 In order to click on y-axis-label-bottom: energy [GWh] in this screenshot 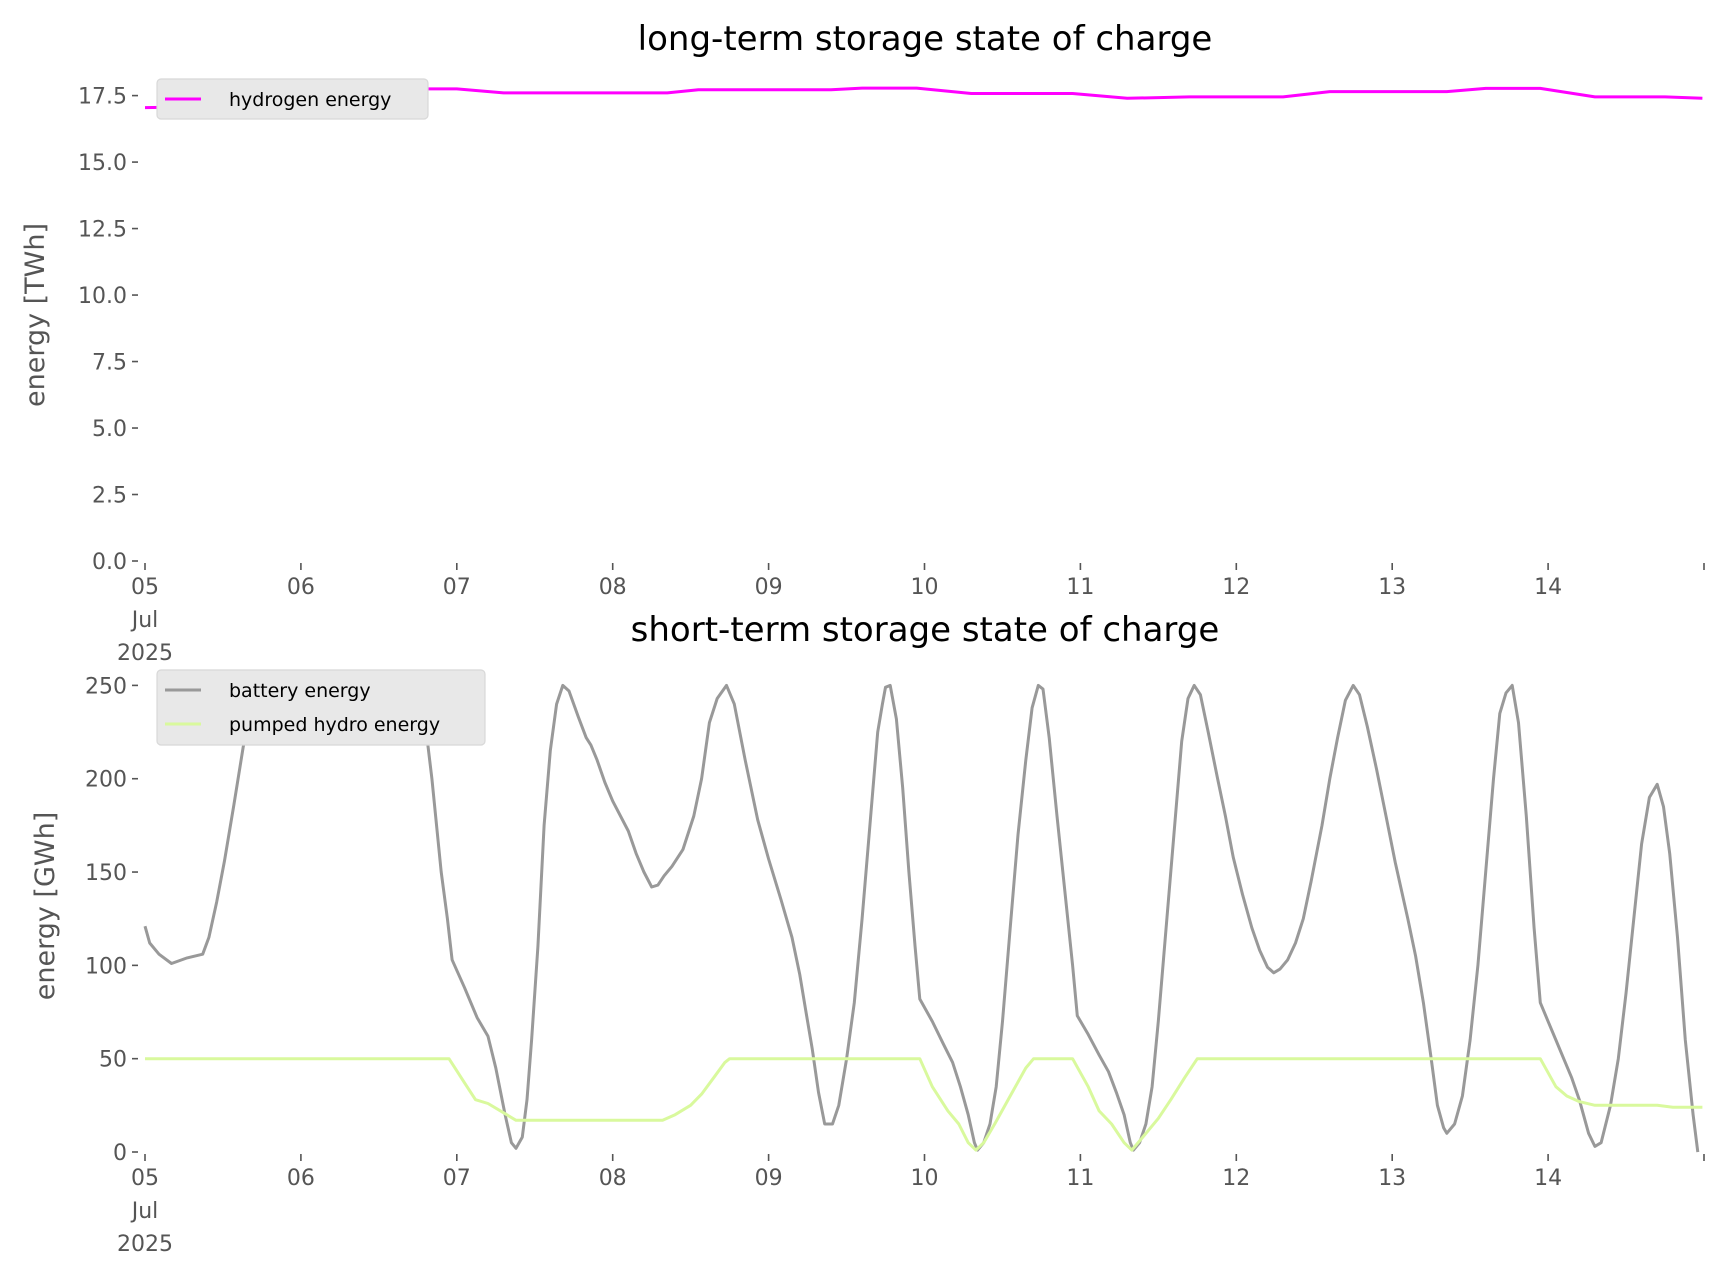, I will do `click(45, 906)`.